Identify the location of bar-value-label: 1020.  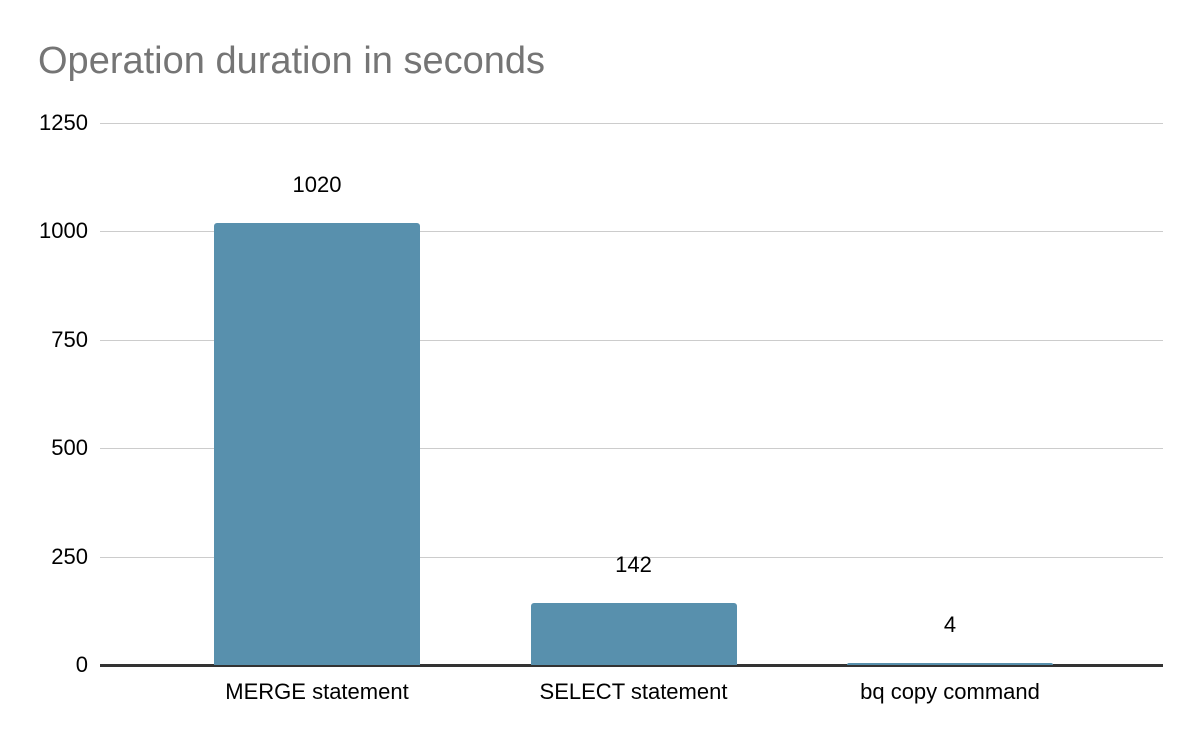
(317, 184).